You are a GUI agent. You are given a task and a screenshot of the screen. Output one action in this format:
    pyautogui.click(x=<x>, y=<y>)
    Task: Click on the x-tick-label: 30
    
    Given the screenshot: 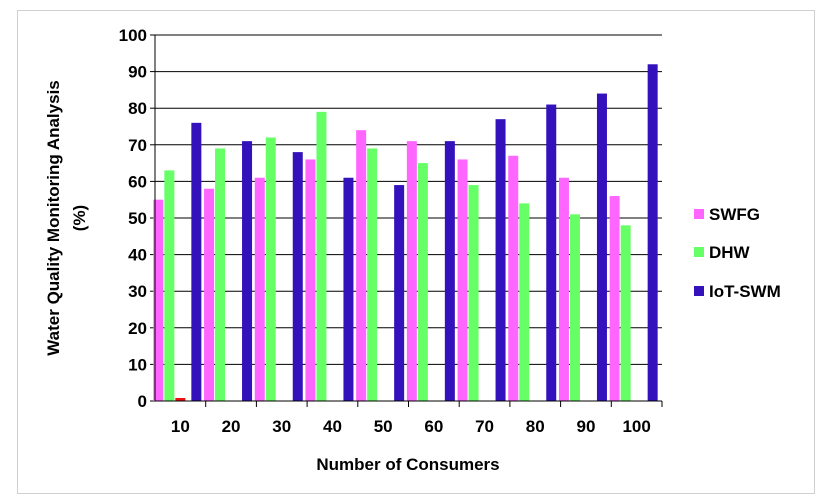 What is the action you would take?
    pyautogui.click(x=281, y=426)
    